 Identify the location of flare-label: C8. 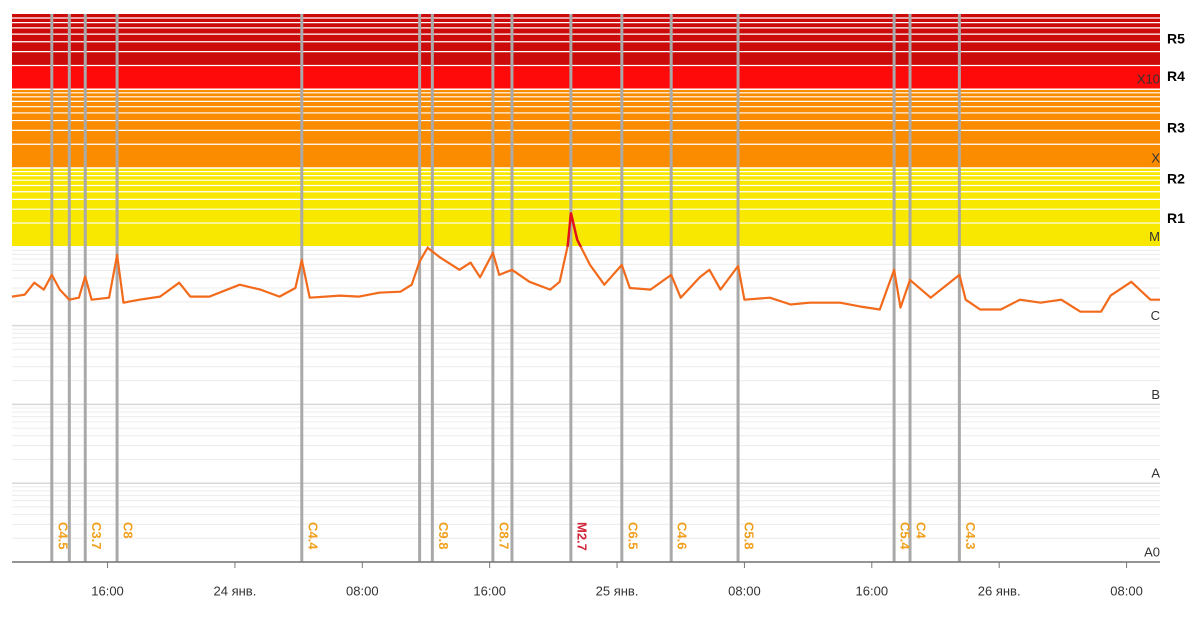
(128, 530).